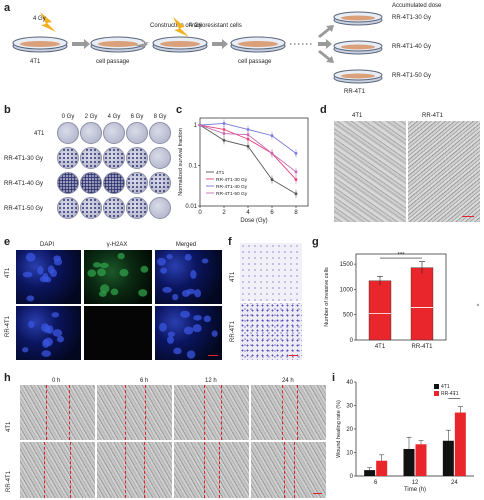  What do you see at coordinates (137, 117) in the screenshot?
I see `dose-col-3: 6 Gy` at bounding box center [137, 117].